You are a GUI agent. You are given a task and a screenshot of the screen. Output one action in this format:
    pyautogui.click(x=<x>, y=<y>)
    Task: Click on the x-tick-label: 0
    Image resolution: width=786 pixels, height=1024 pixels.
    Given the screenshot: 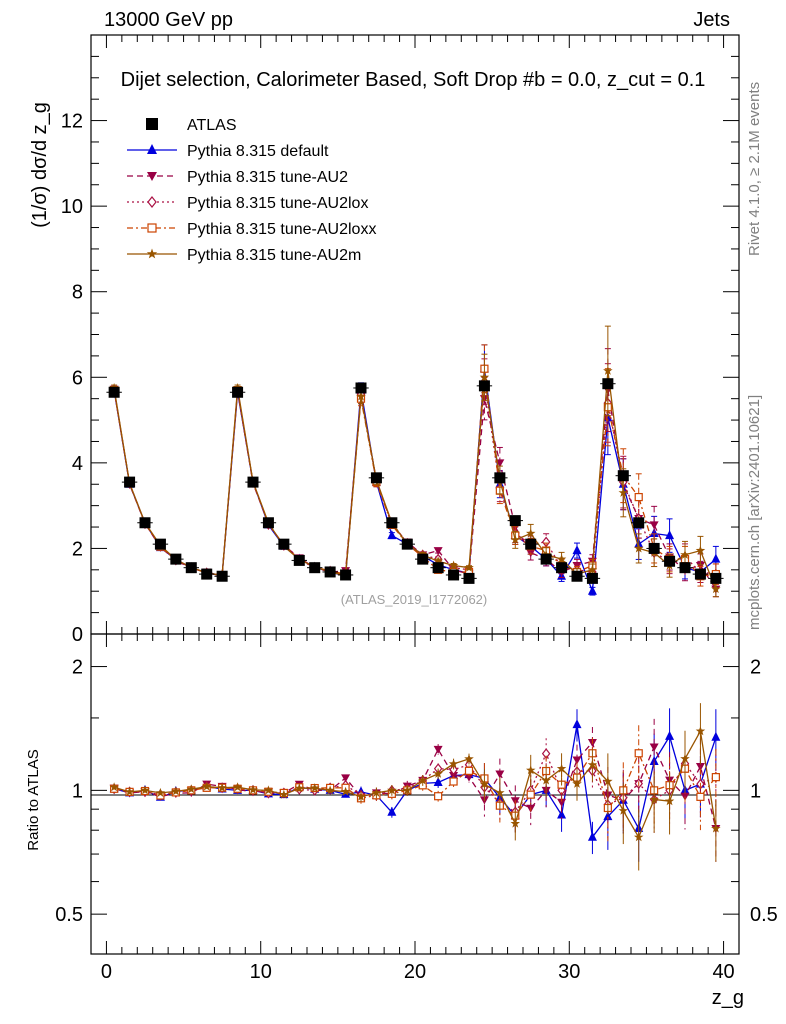 What is the action you would take?
    pyautogui.click(x=106, y=972)
    